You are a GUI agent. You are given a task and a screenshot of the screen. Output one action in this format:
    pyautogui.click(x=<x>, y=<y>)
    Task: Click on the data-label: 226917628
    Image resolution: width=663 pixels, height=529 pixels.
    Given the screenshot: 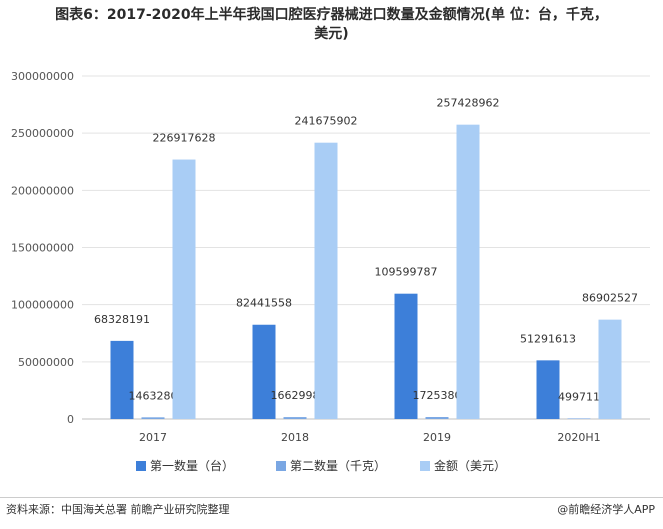 What is the action you would take?
    pyautogui.click(x=184, y=138)
    